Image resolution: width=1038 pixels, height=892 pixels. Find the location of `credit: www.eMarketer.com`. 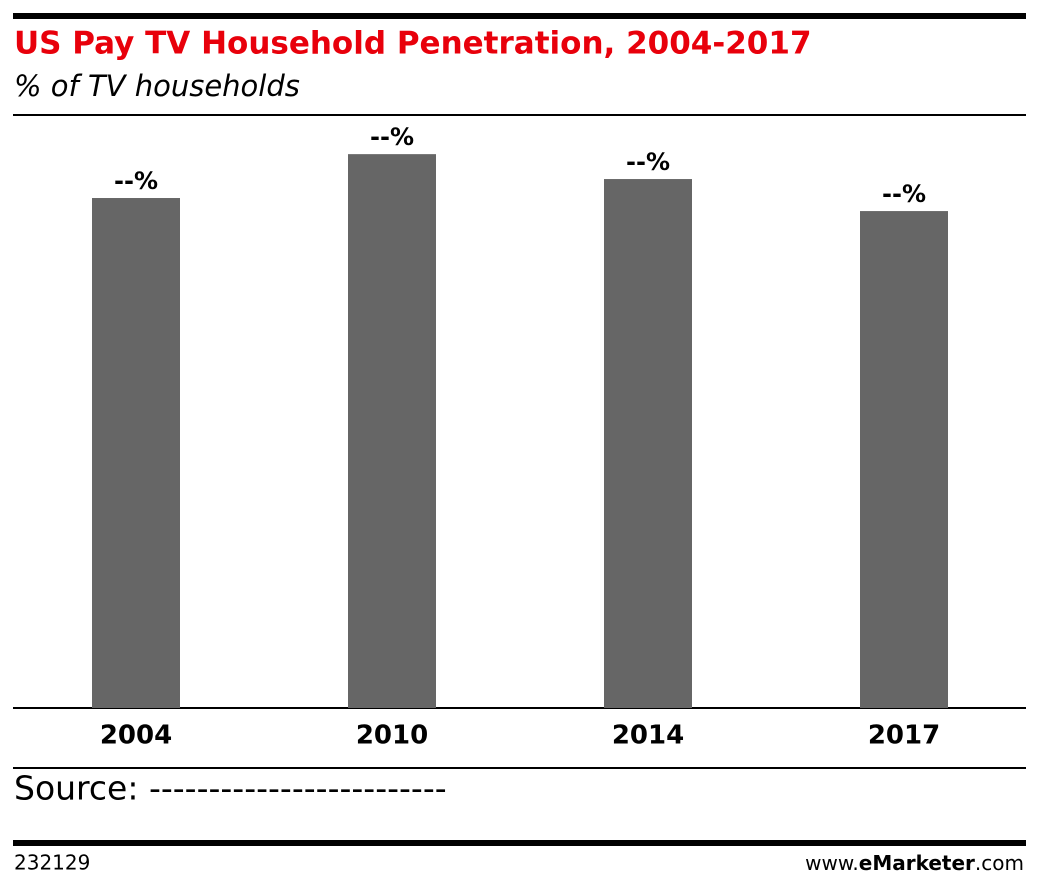

credit: www.eMarketer.com is located at coordinates (914, 863).